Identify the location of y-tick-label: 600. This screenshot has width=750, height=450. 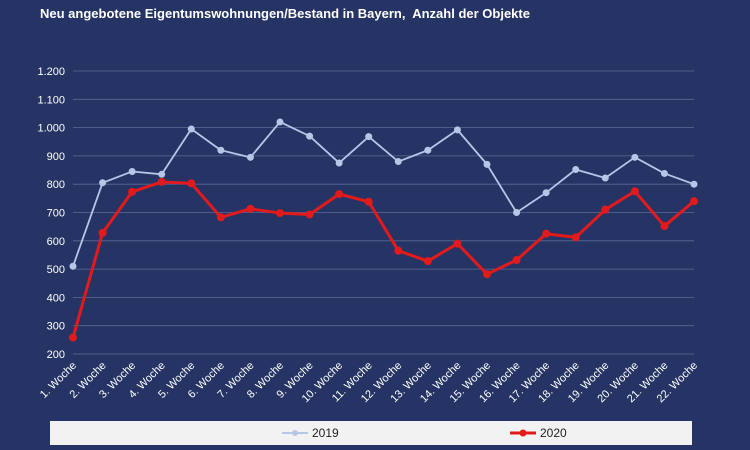
(56, 242).